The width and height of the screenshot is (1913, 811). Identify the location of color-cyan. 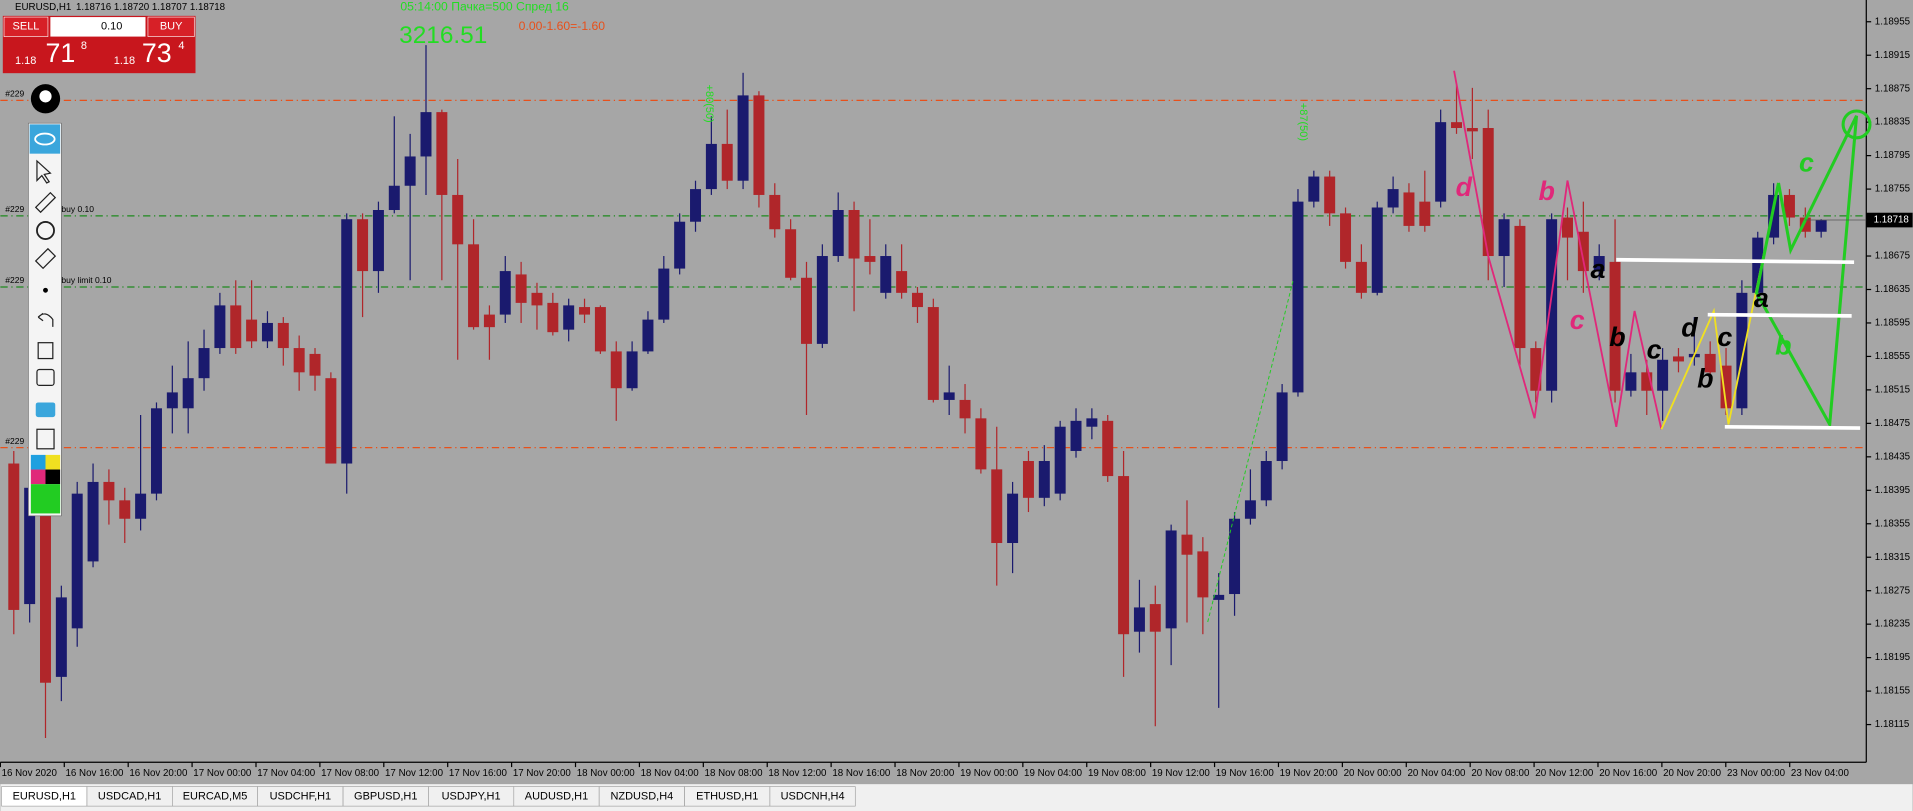
(38, 462).